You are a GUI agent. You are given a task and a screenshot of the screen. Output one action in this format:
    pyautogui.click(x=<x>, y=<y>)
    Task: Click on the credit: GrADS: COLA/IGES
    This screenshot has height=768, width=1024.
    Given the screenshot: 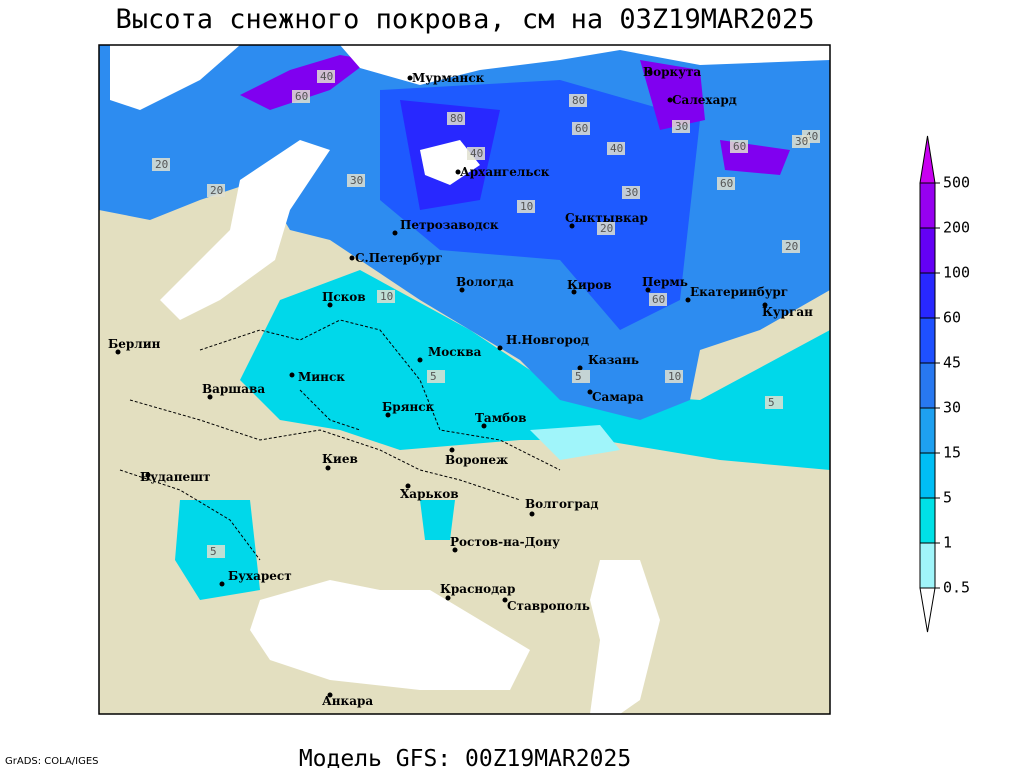 What is the action you would take?
    pyautogui.click(x=52, y=761)
    